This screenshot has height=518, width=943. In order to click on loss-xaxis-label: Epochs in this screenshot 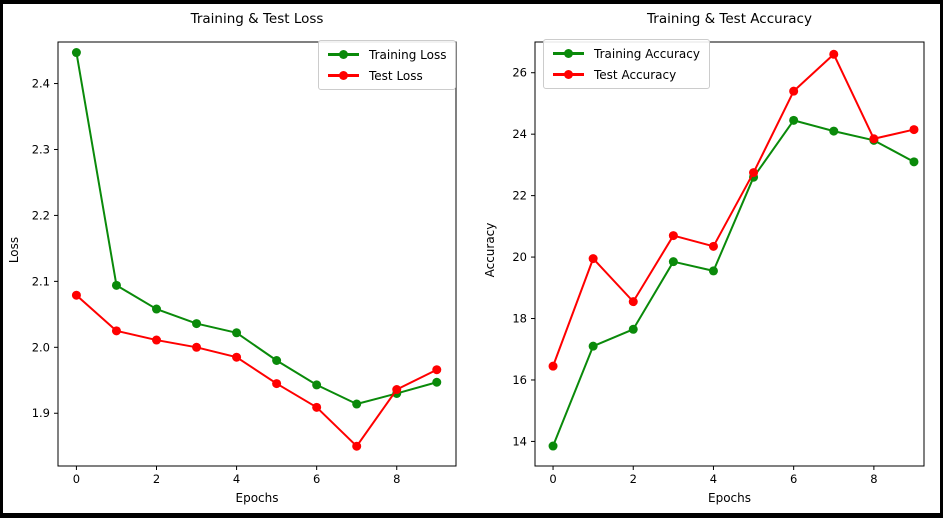, I will do `click(257, 498)`.